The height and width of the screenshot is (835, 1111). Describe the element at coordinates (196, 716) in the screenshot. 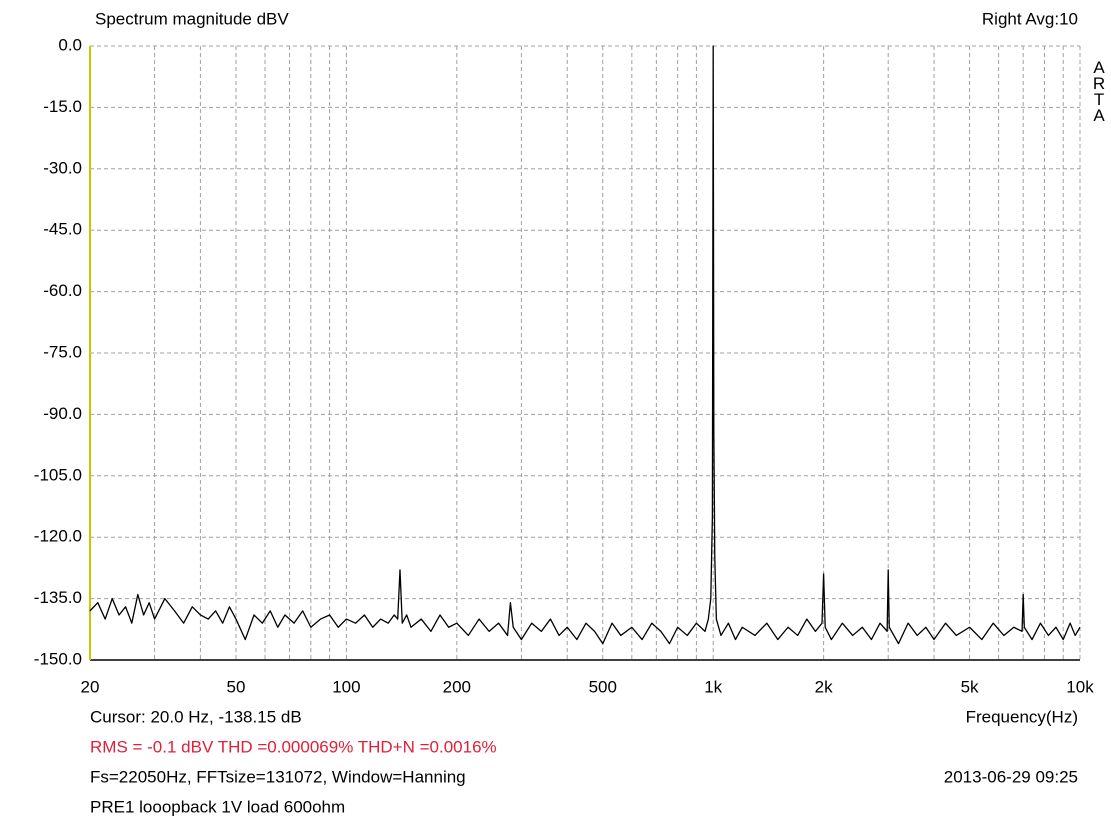

I see `cursor-readout: Cursor: 20.0 Hz, -138.15 dB` at that location.